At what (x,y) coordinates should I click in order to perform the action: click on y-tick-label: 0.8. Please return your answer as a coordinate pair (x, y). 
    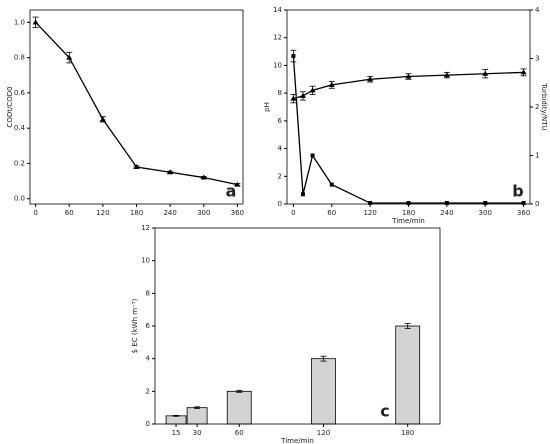
    Looking at the image, I should click on (19, 58).